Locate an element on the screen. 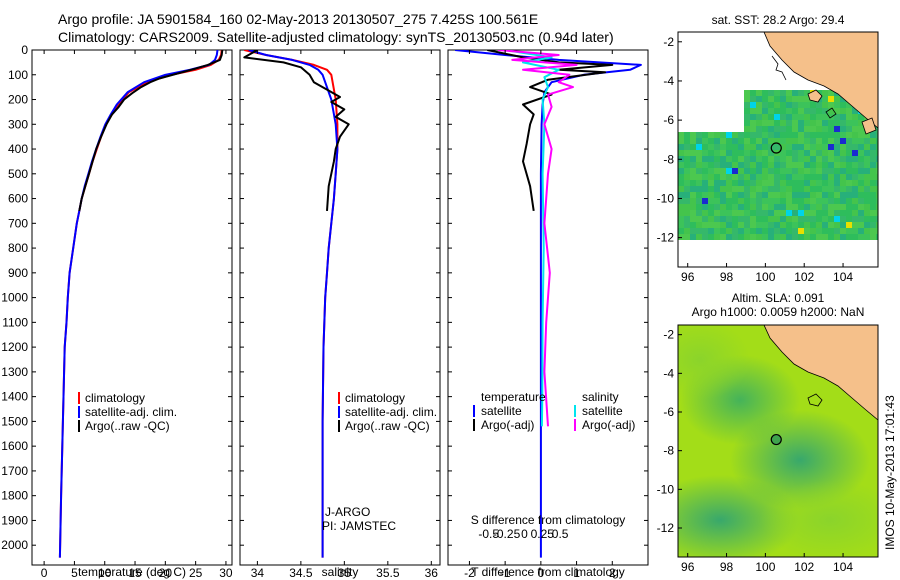 The width and height of the screenshot is (900, 580). sla-map-subtitle: Argo h1000: 0.0059 h2000: NaN is located at coordinates (778, 312).